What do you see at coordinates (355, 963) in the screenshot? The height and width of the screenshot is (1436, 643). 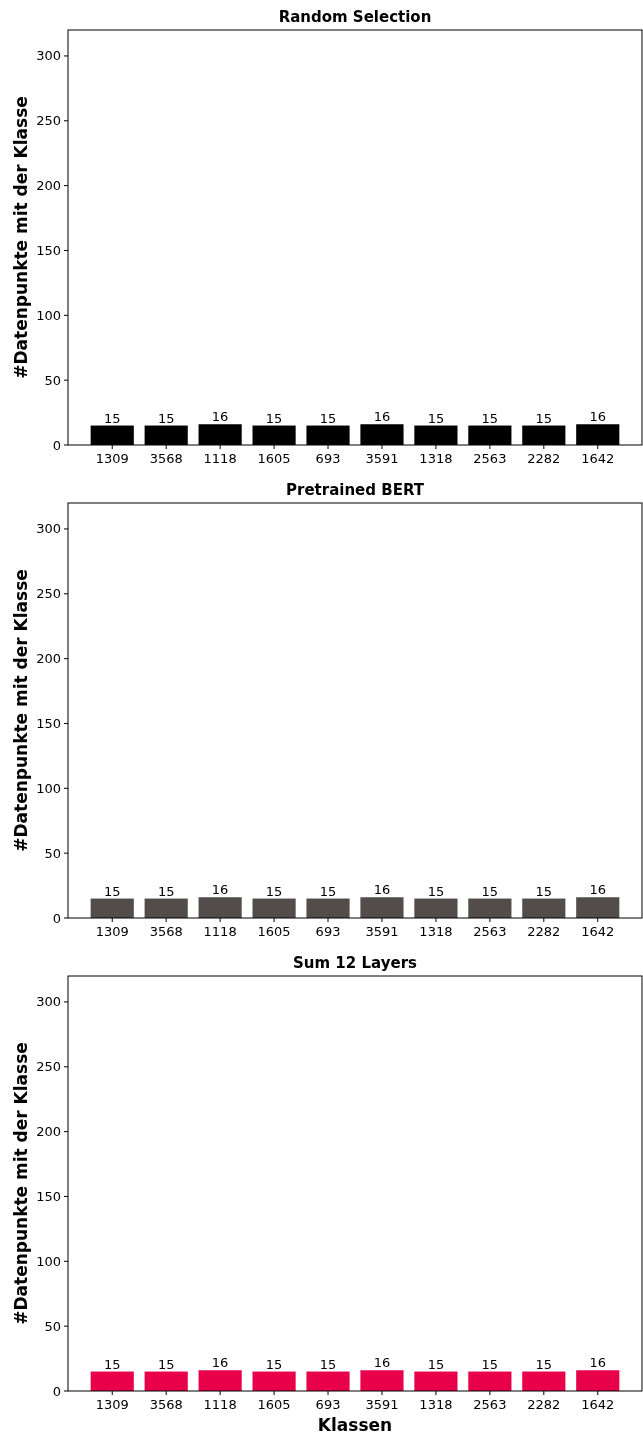 I see `chart-title: Sum 12 Layers` at bounding box center [355, 963].